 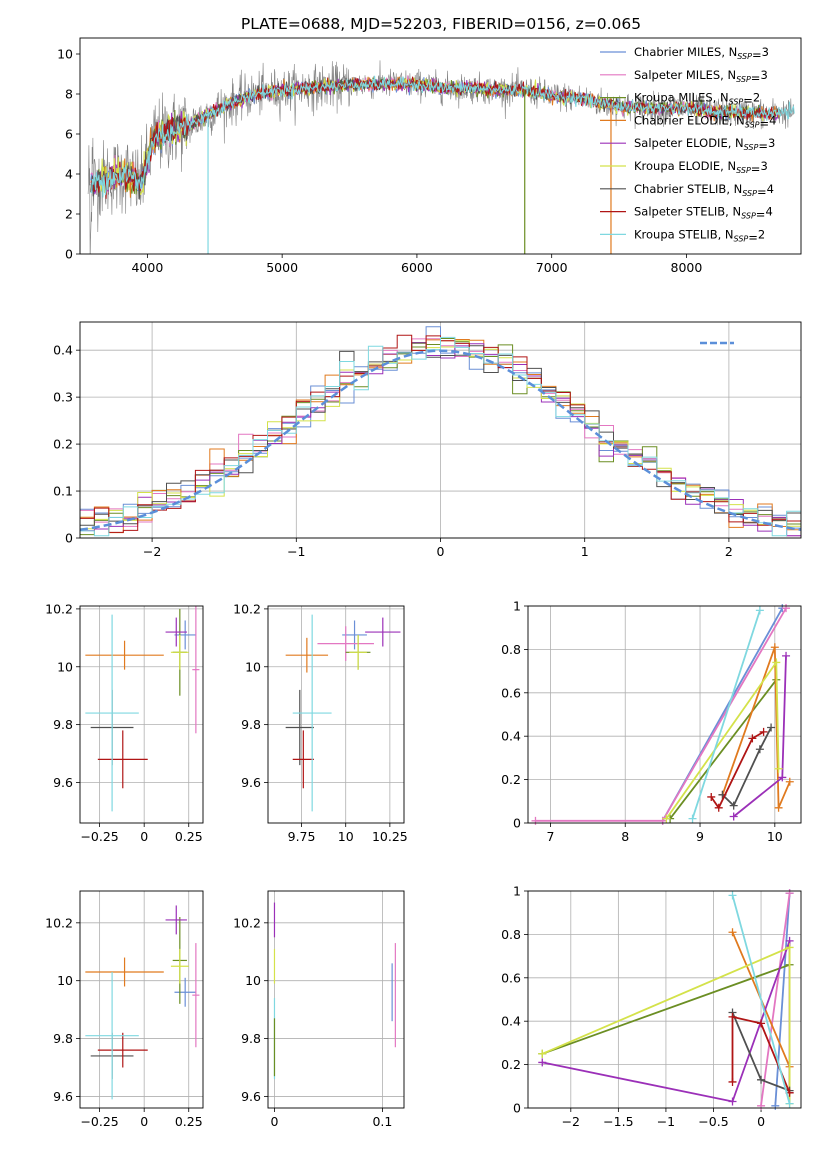 I want to click on y-tick-label: 2, so click(x=69, y=214).